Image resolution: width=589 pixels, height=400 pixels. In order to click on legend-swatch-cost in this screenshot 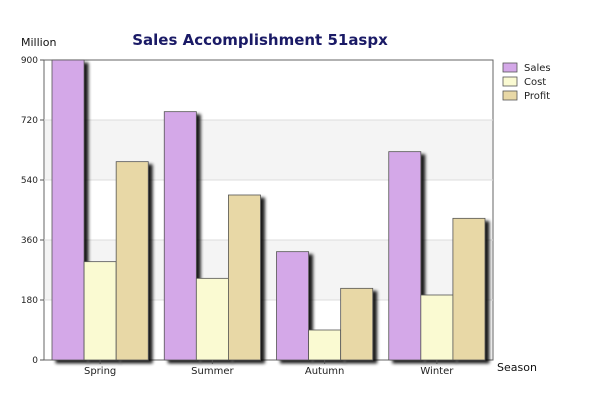, I will do `click(510, 81)`.